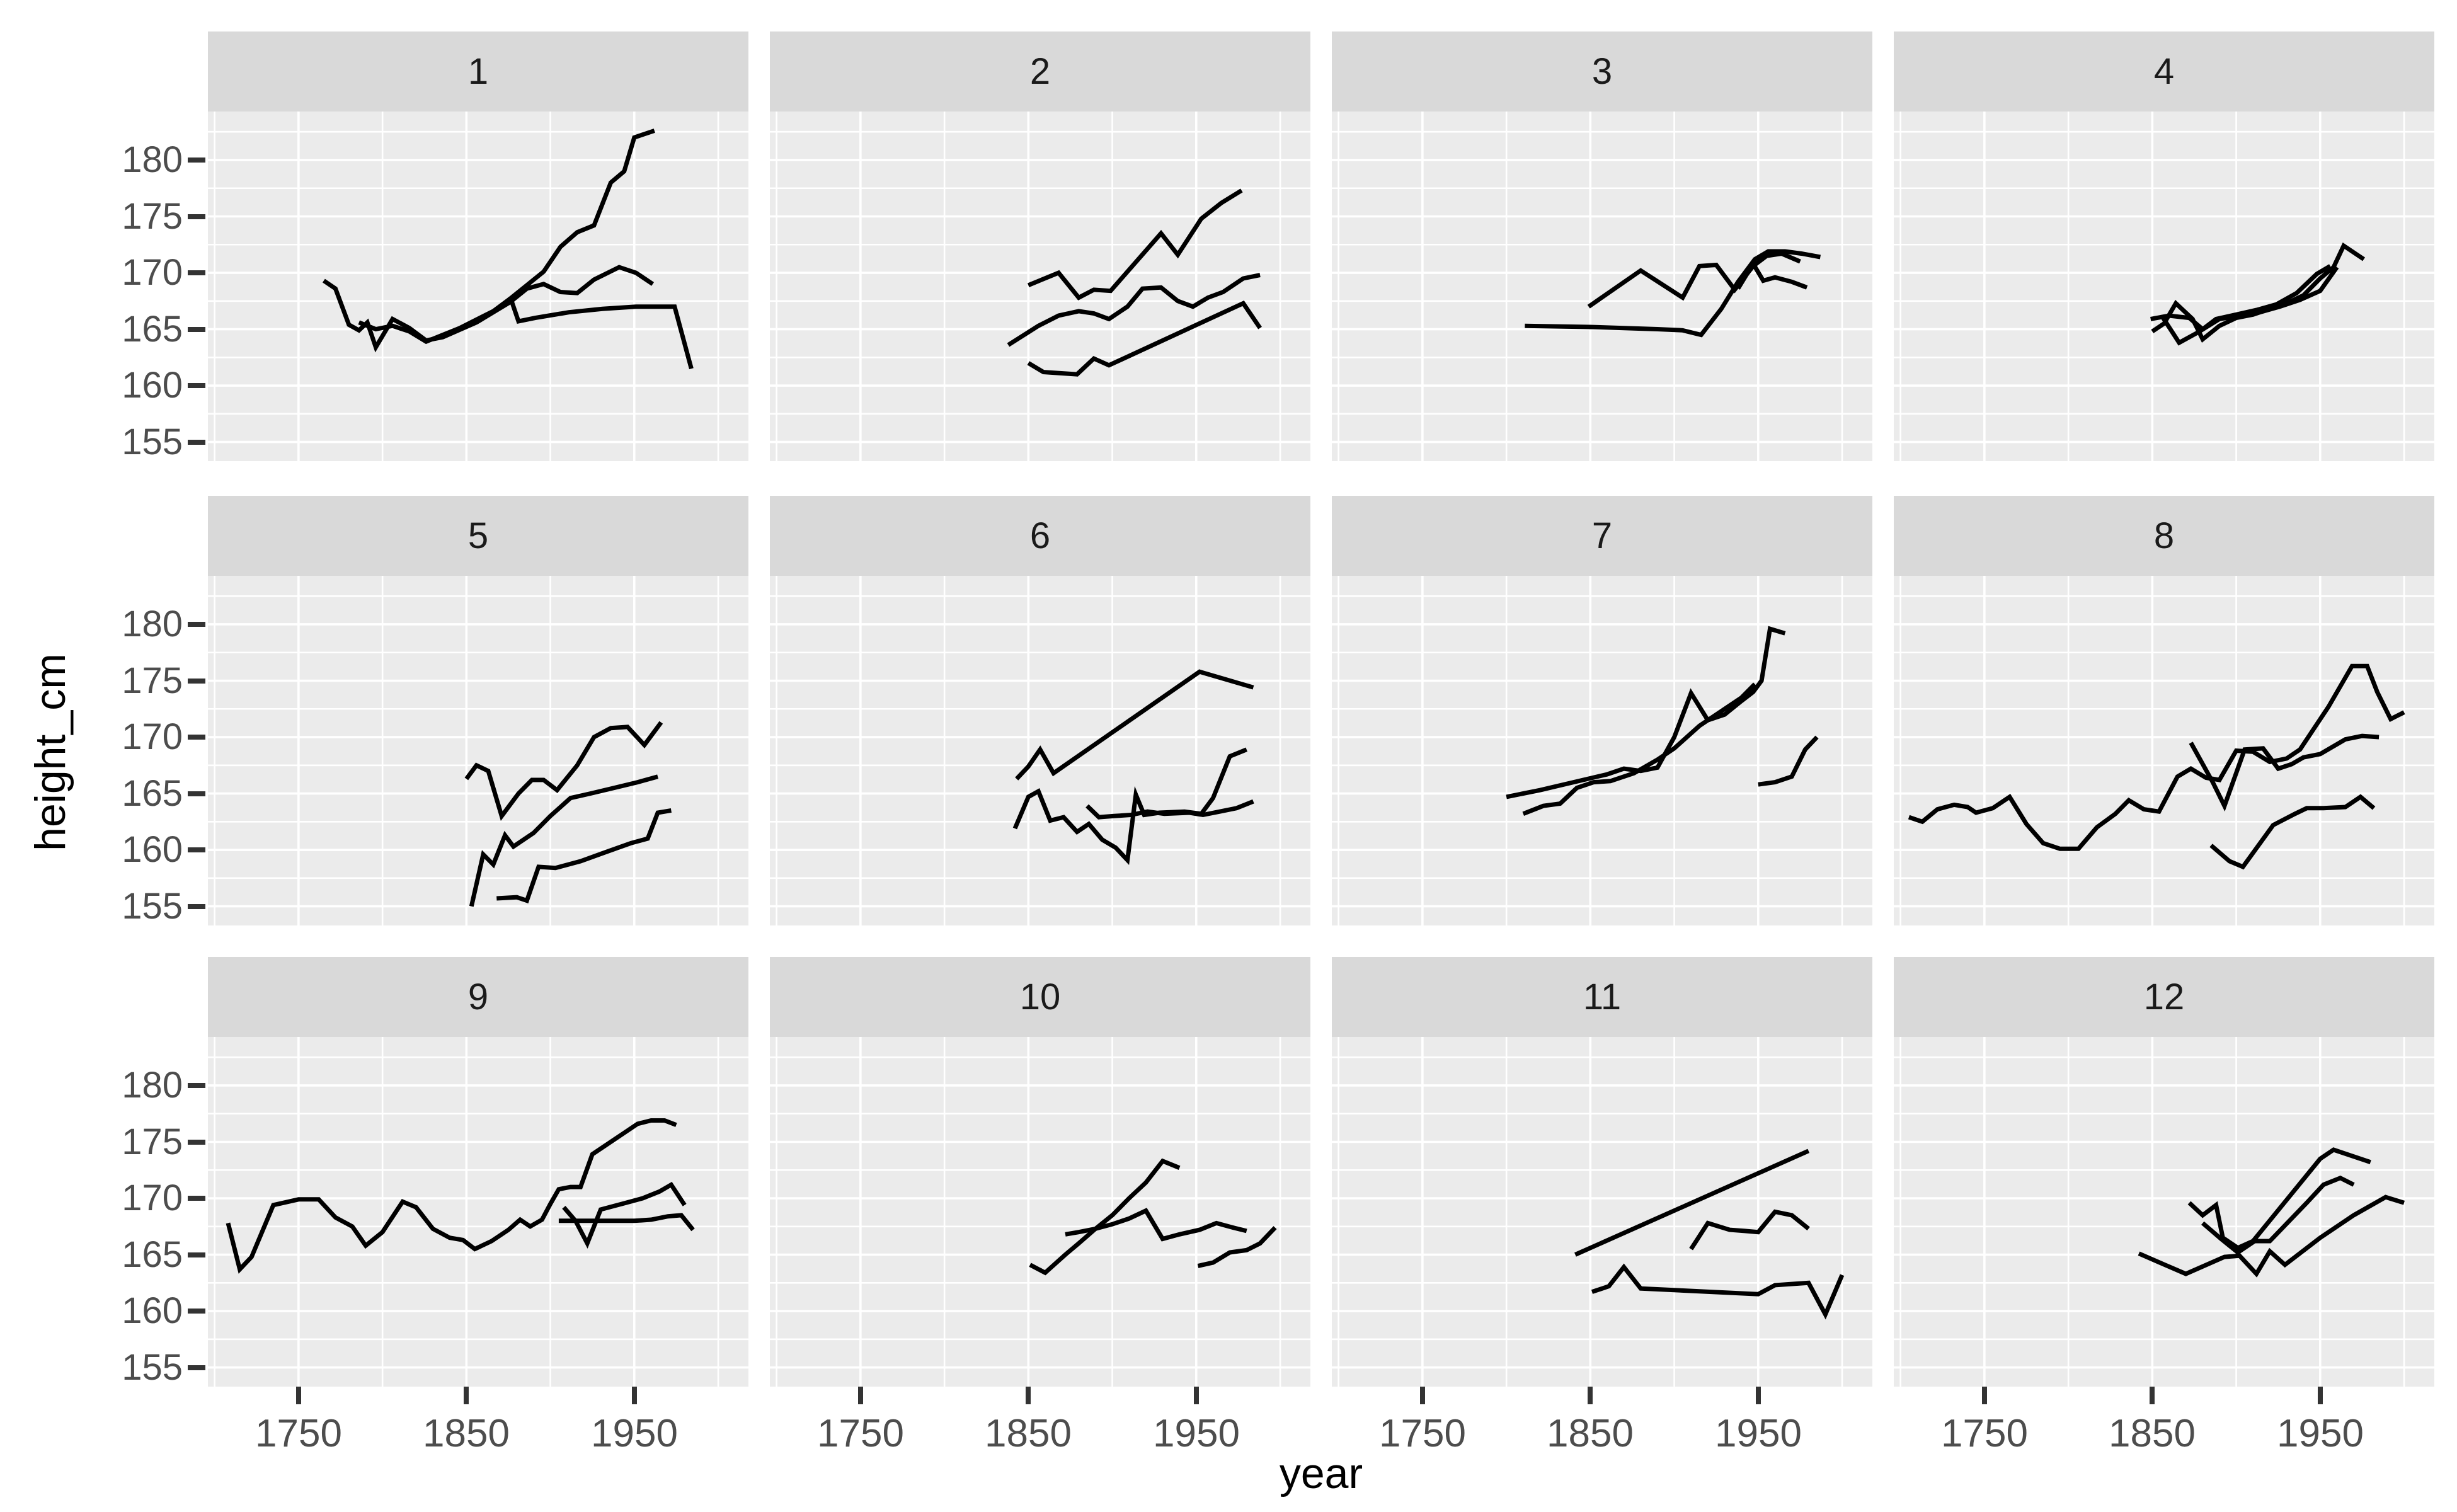  What do you see at coordinates (1040, 71) in the screenshot?
I see `facet-strip-label: 2` at bounding box center [1040, 71].